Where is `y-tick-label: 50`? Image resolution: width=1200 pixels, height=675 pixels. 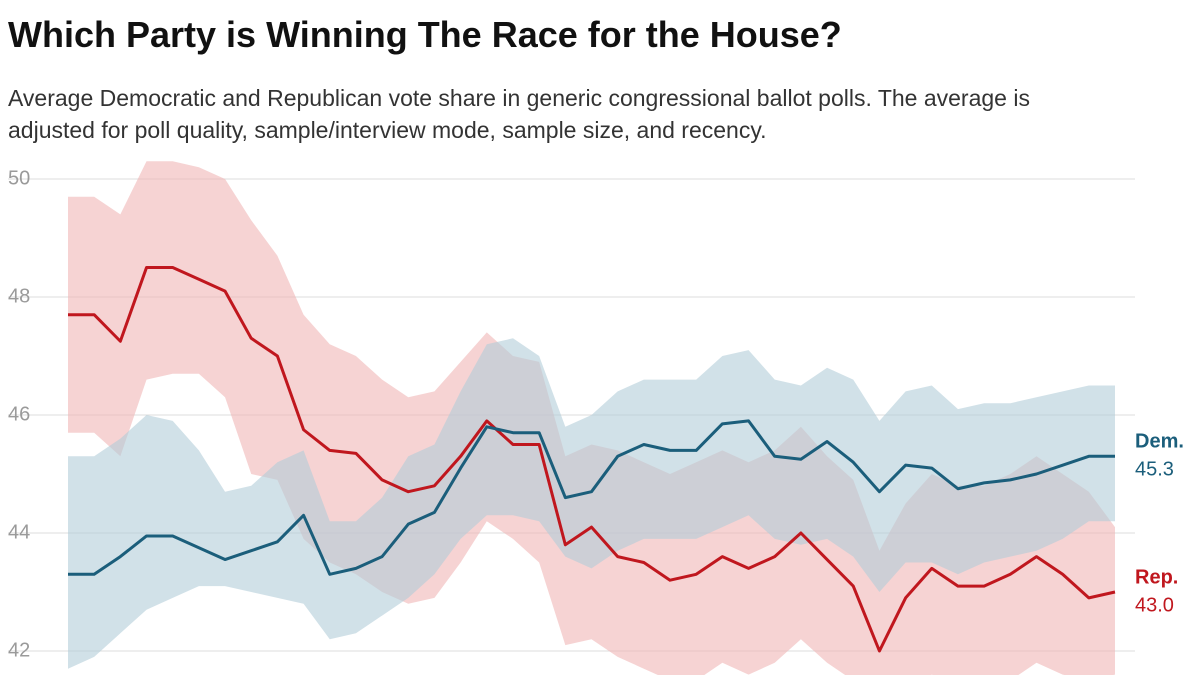 y-tick-label: 50 is located at coordinates (19, 178).